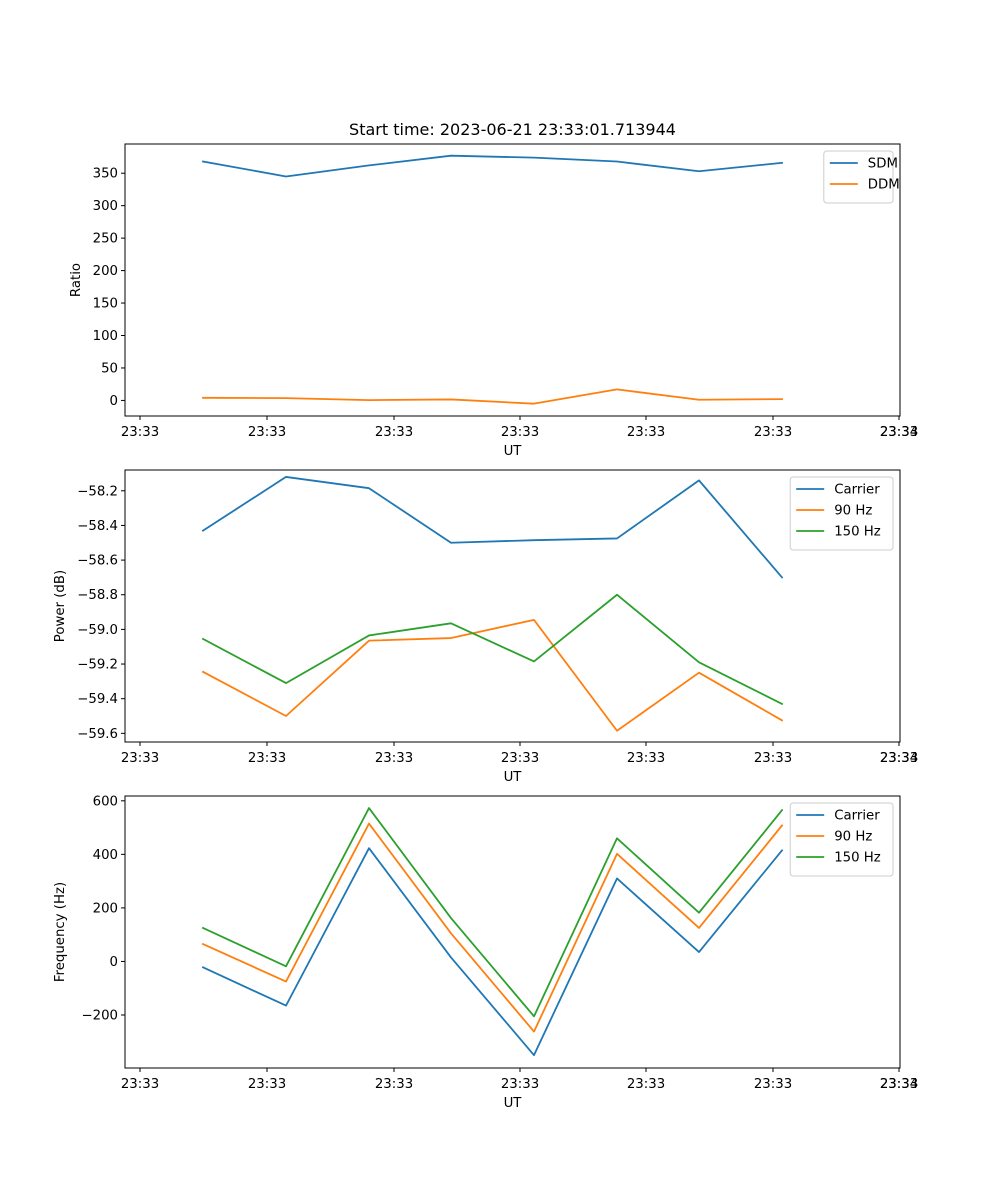  What do you see at coordinates (97, 526) in the screenshot?
I see `y-tick-label: −58.4` at bounding box center [97, 526].